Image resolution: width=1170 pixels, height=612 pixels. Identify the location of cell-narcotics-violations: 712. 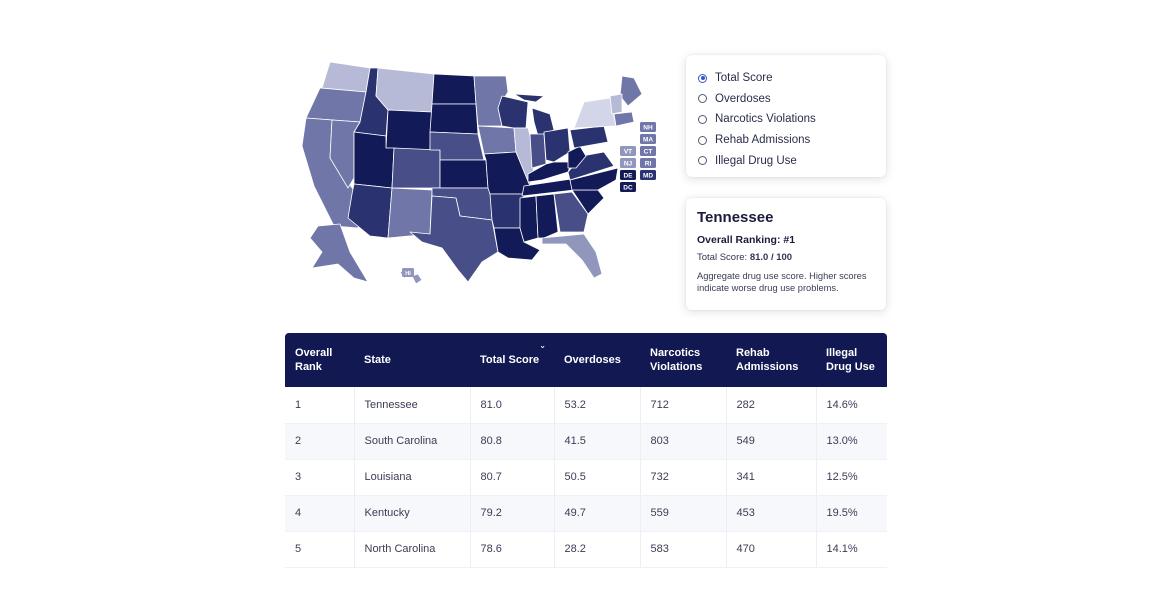
(683, 405).